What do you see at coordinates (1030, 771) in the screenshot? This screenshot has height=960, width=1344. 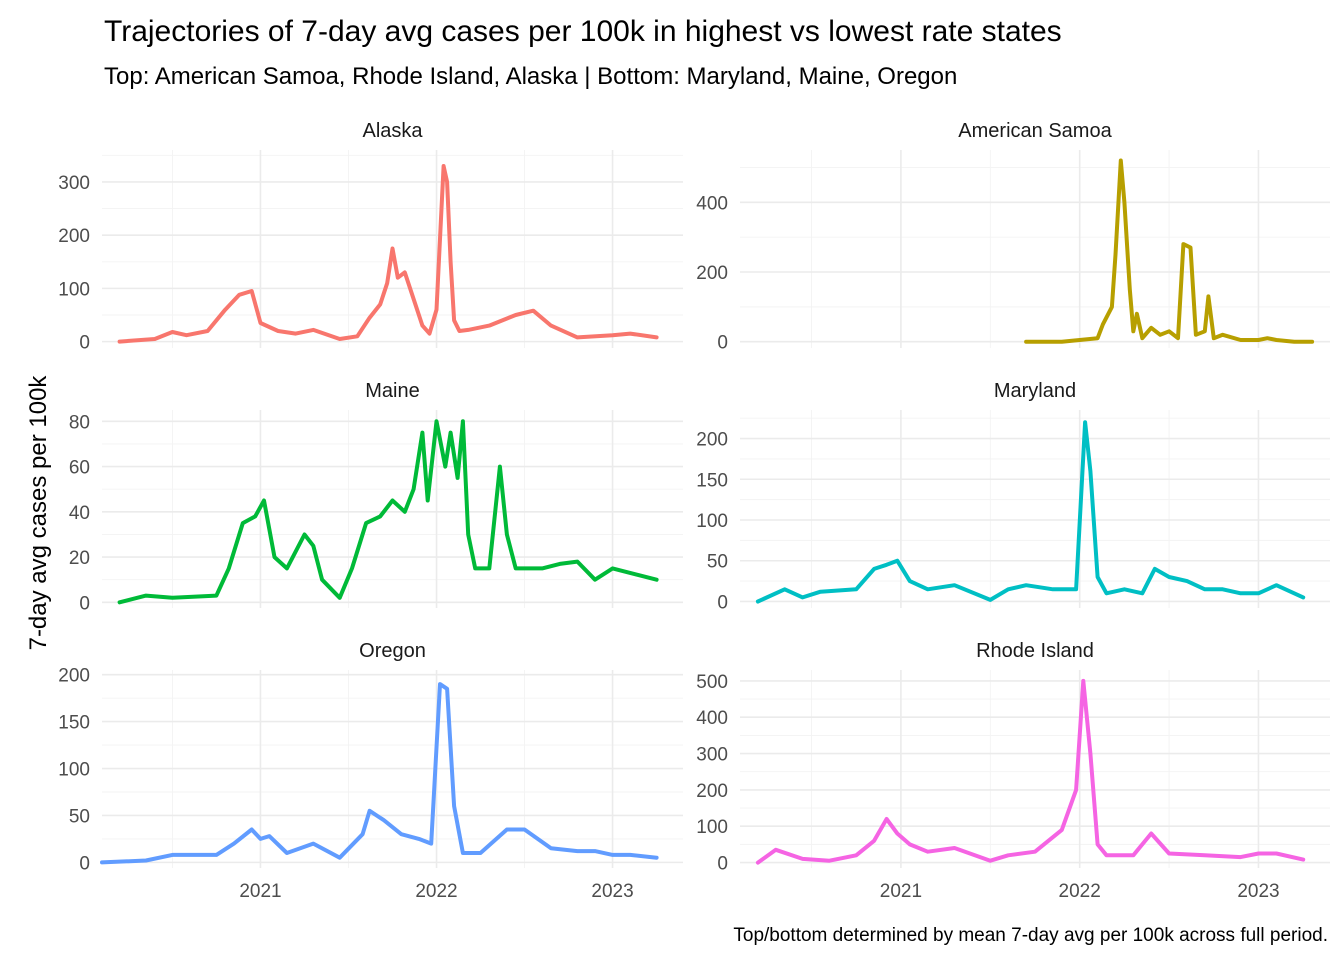 I see `series-line-rhode-island` at bounding box center [1030, 771].